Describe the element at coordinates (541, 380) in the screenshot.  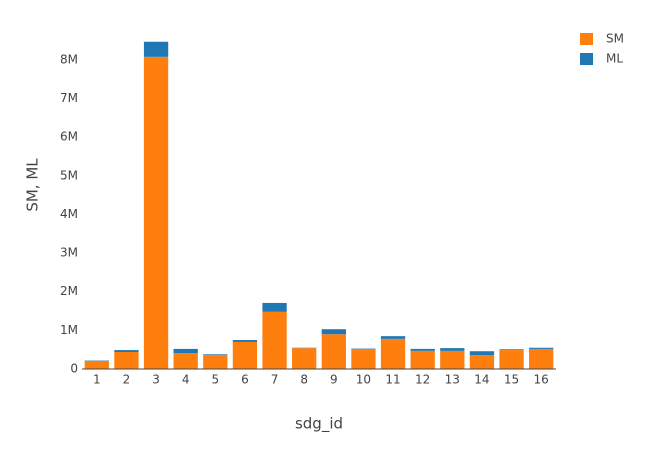
I see `x-tick-label: 16` at that location.